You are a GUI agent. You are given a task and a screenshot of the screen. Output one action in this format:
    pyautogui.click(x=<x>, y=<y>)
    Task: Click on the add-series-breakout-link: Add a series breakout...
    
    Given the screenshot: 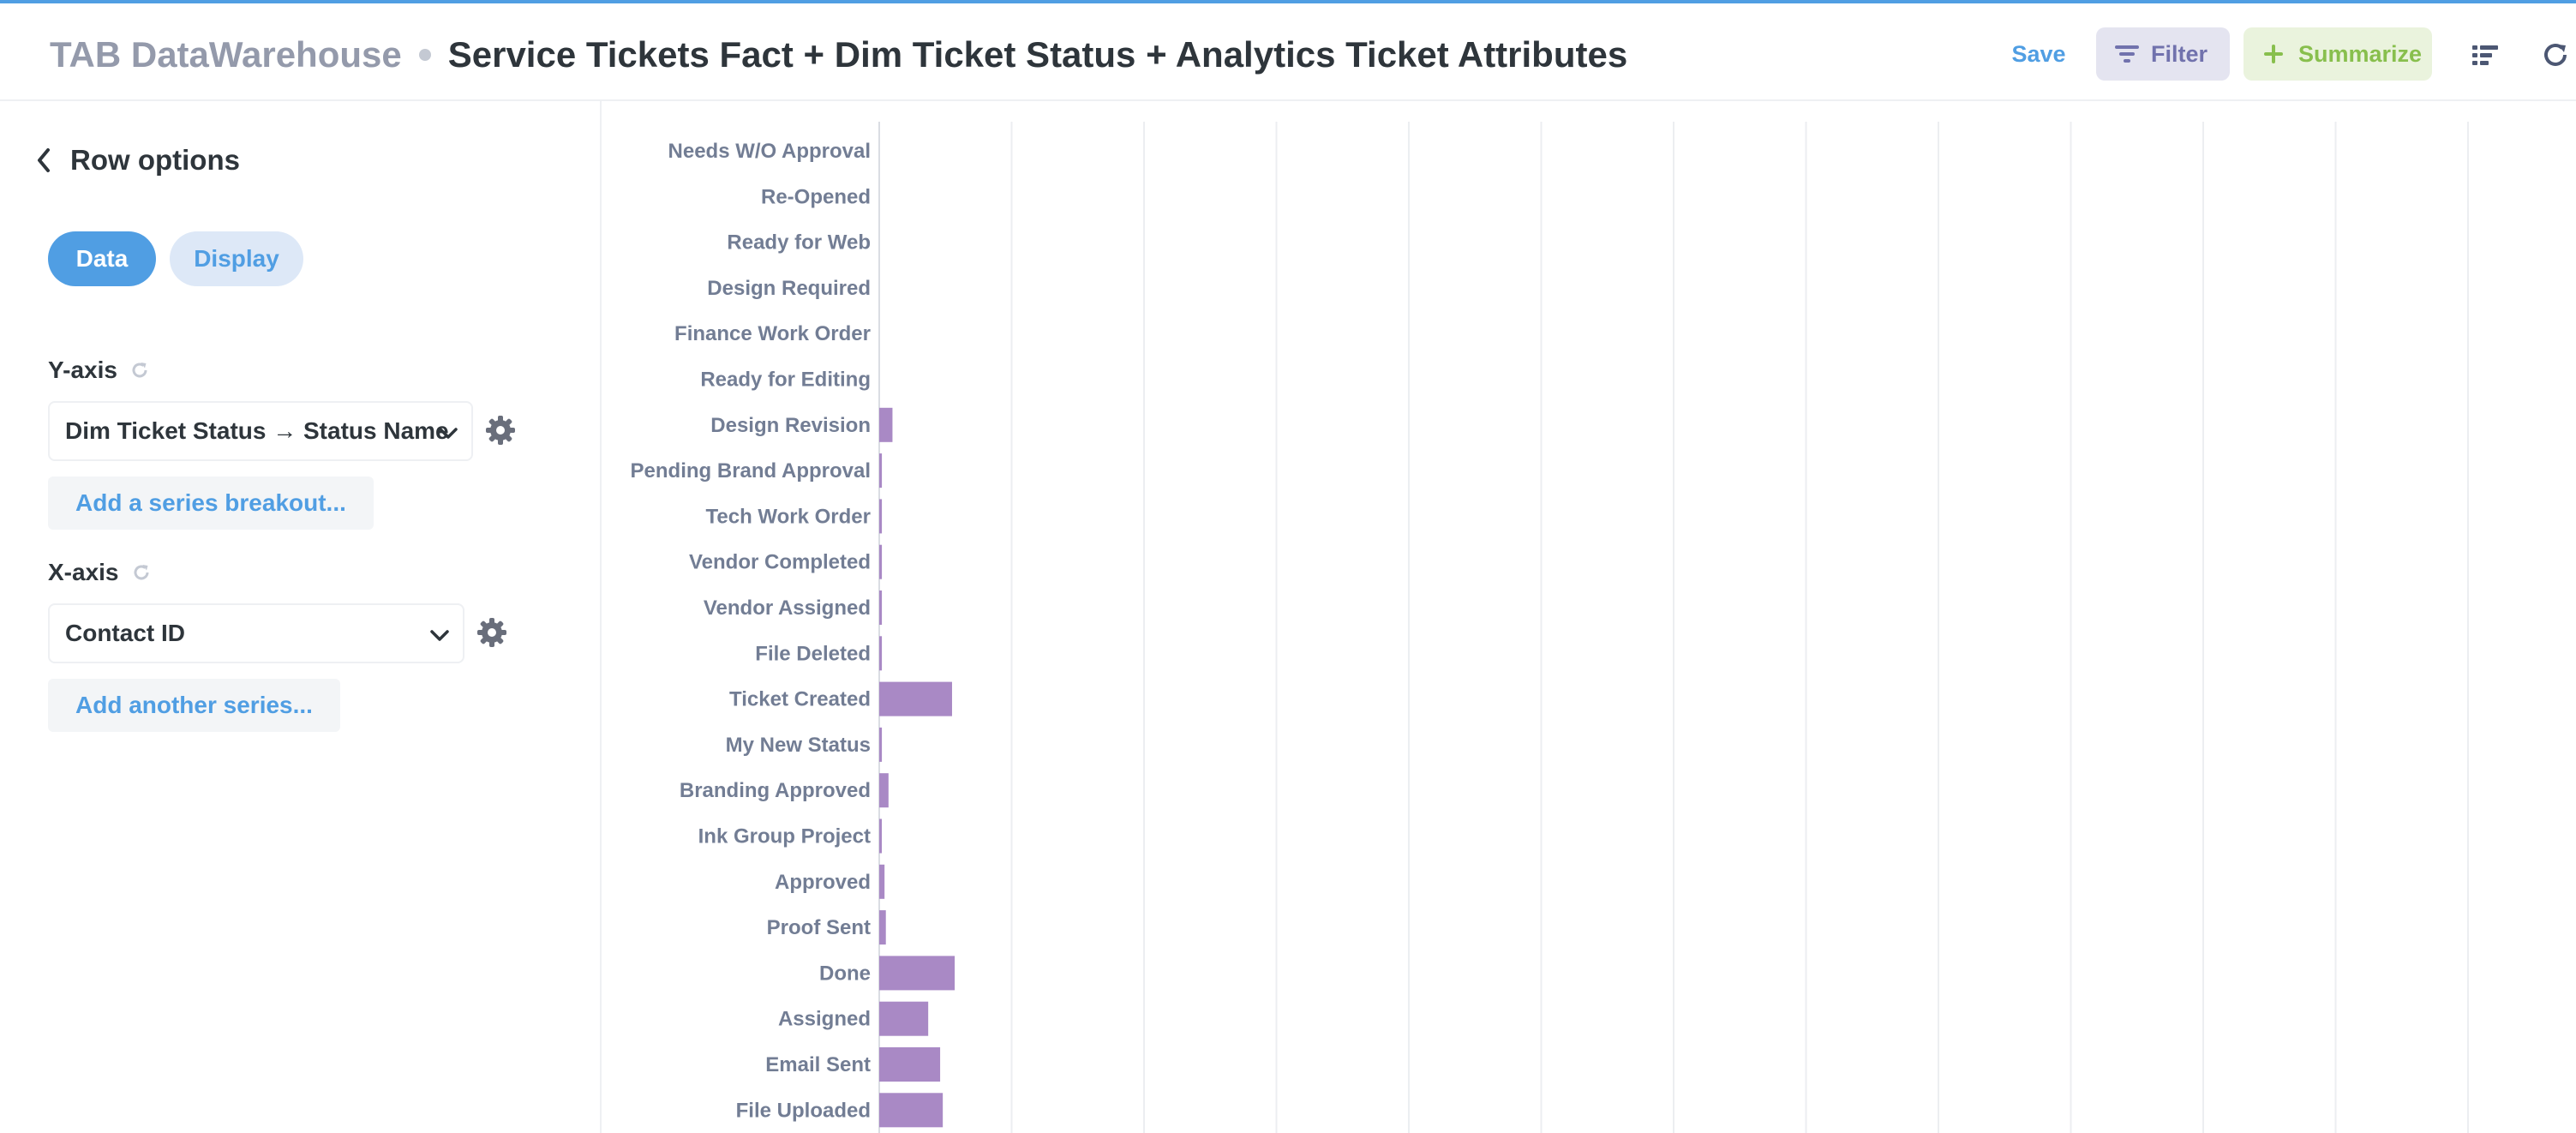 What is the action you would take?
    pyautogui.click(x=211, y=503)
    